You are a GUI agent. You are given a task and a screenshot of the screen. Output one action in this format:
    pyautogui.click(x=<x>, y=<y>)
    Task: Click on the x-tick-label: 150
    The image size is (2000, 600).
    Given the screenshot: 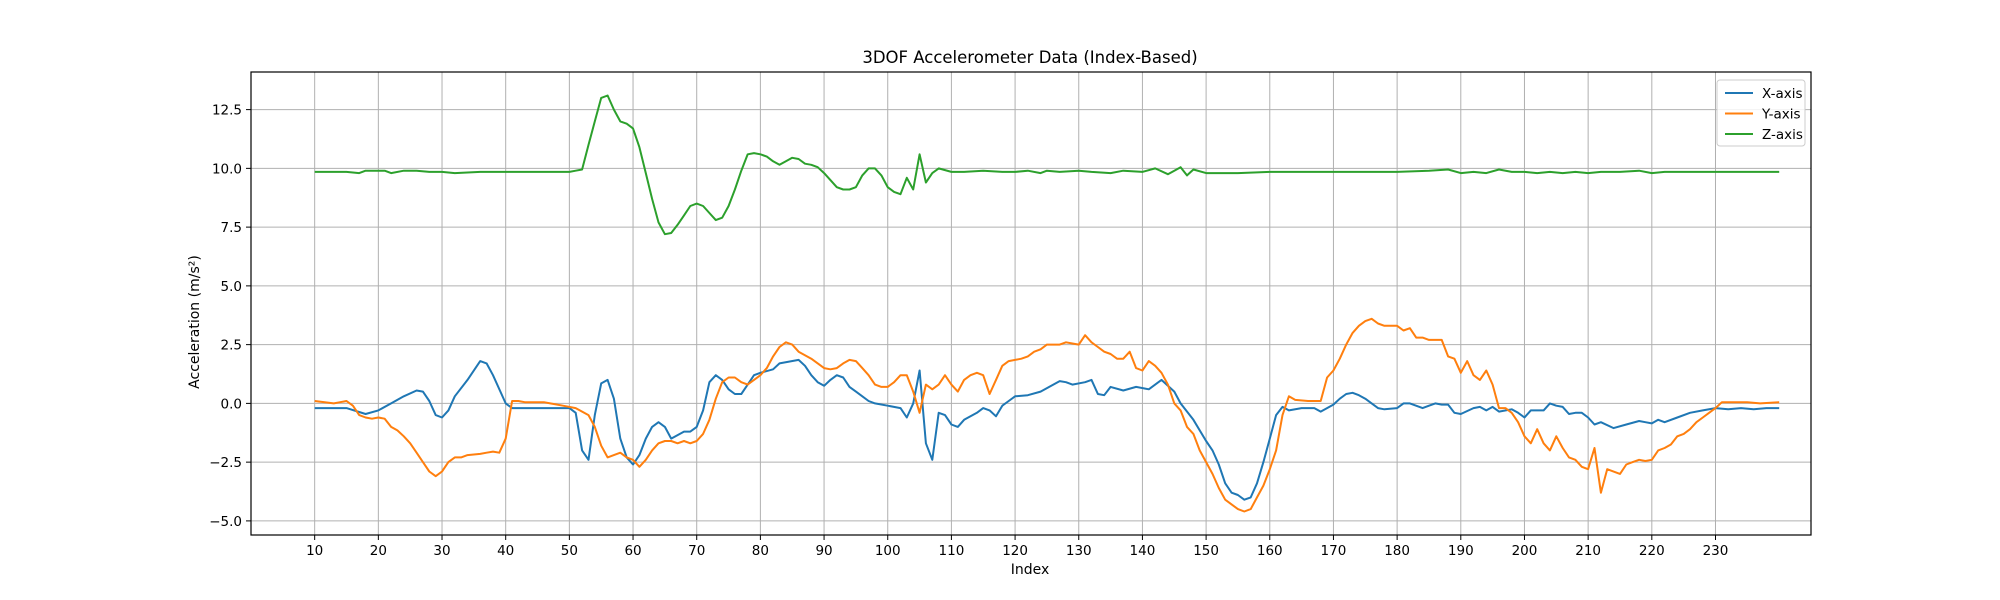 What is the action you would take?
    pyautogui.click(x=1206, y=551)
    